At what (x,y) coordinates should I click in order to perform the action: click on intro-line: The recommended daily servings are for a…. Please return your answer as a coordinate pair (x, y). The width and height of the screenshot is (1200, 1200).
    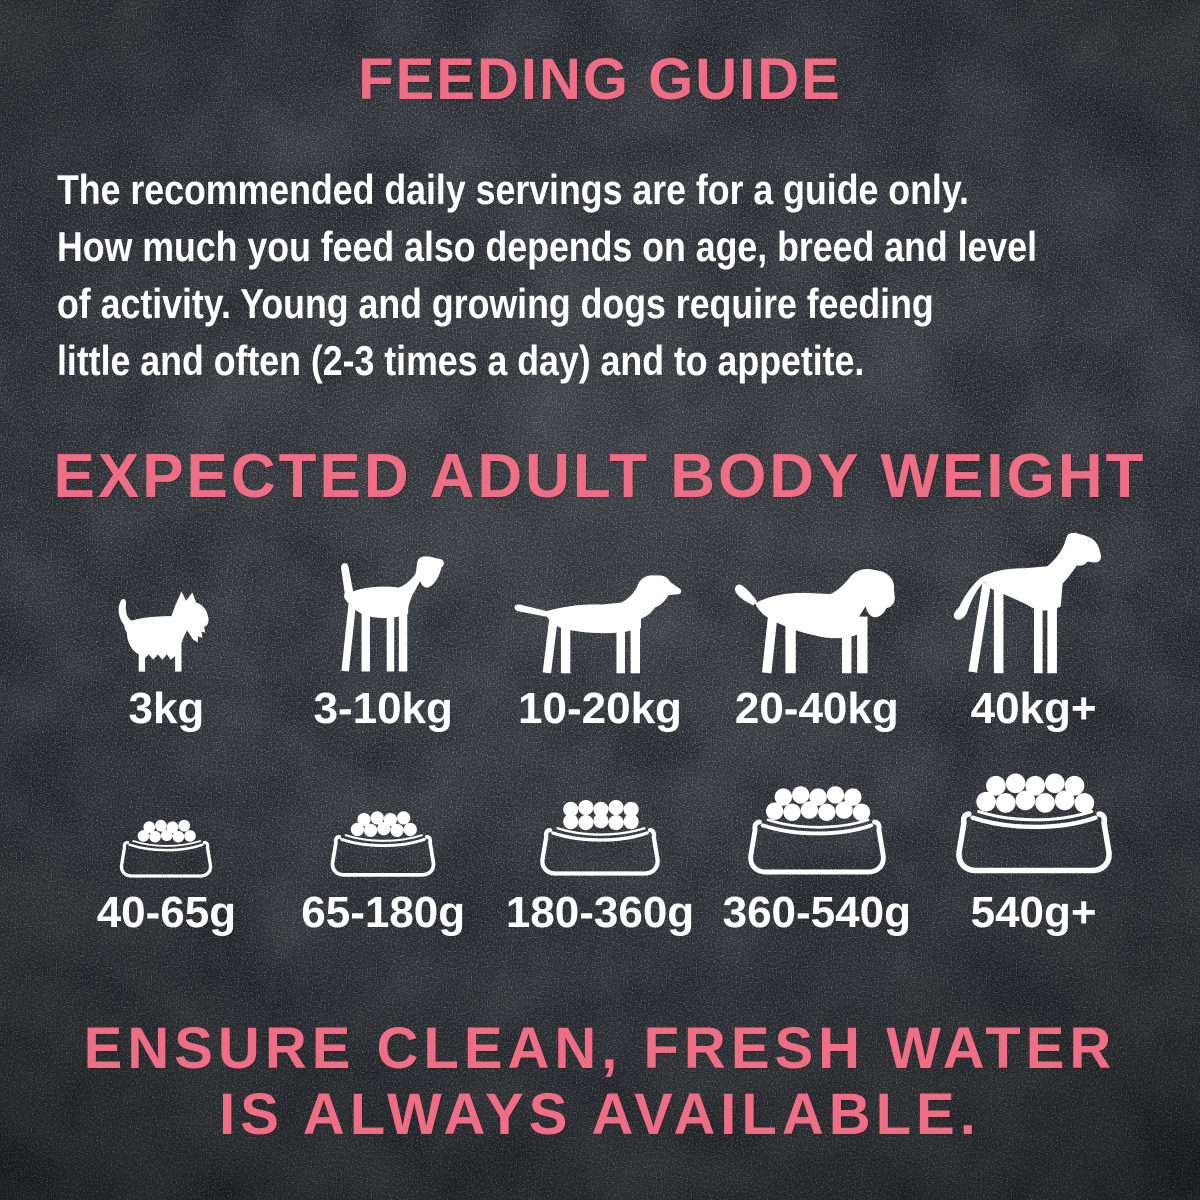
    Looking at the image, I should click on (513, 189).